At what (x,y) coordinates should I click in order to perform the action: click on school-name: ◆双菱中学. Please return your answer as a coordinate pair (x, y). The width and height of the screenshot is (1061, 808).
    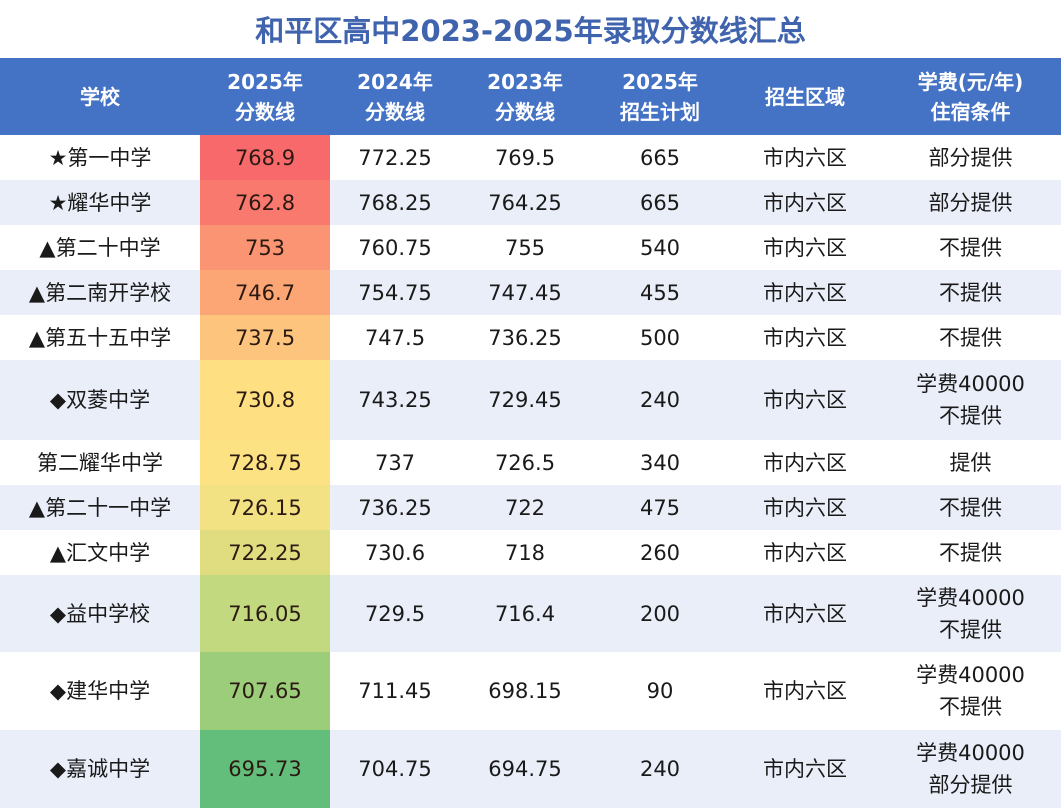
    Looking at the image, I should click on (100, 400).